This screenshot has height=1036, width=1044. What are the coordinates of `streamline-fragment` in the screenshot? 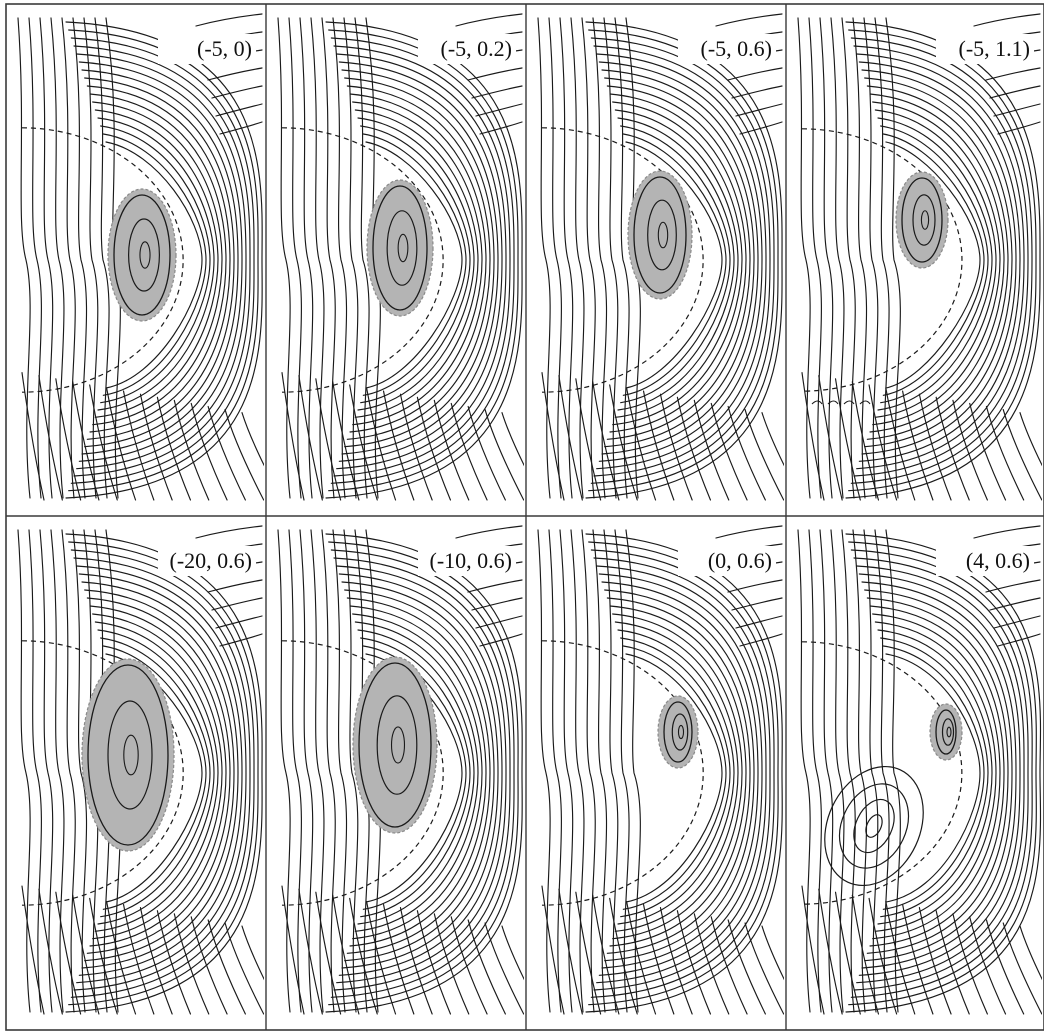 It's located at (865, 402).